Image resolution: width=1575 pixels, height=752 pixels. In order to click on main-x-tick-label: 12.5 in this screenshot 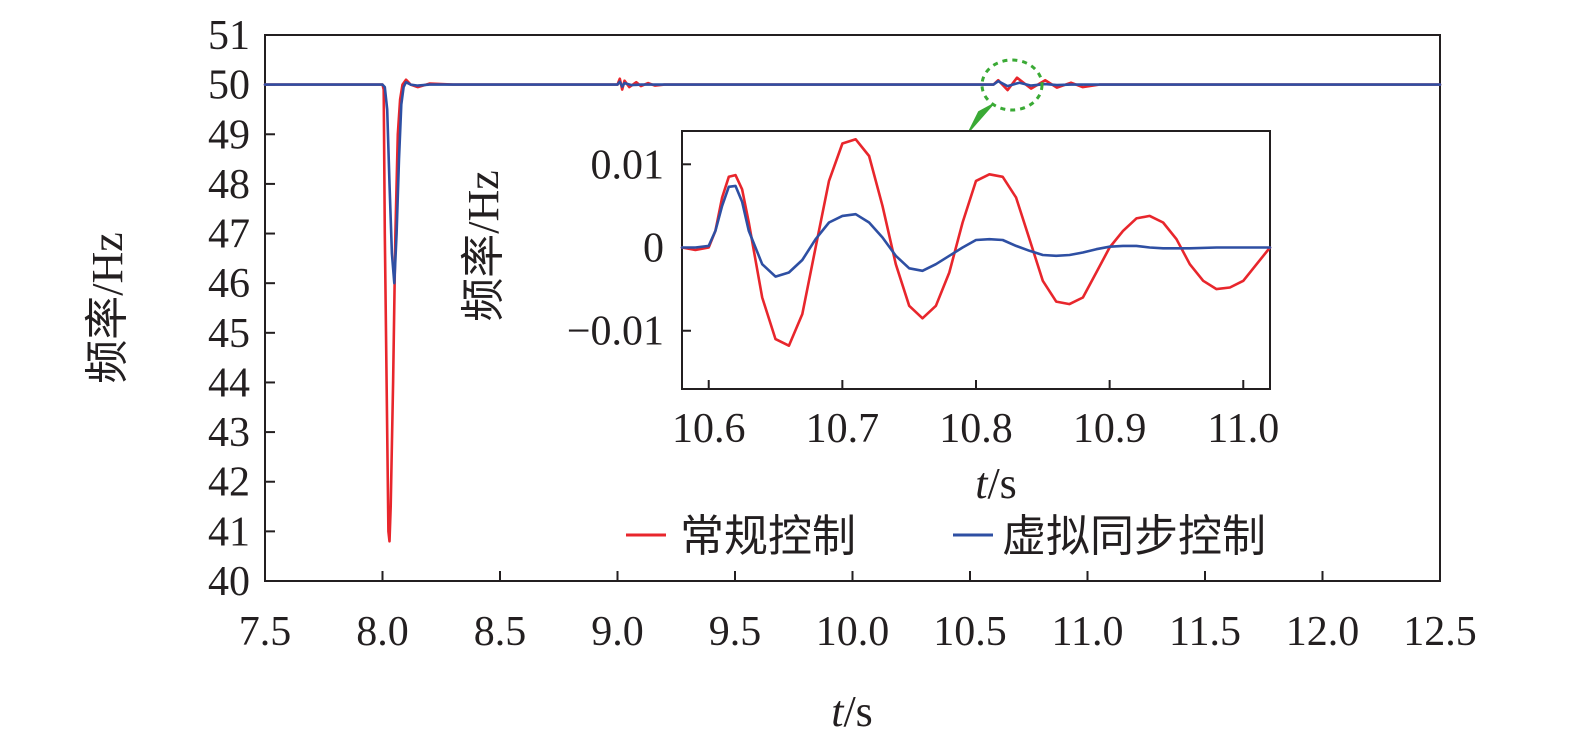, I will do `click(1440, 632)`.